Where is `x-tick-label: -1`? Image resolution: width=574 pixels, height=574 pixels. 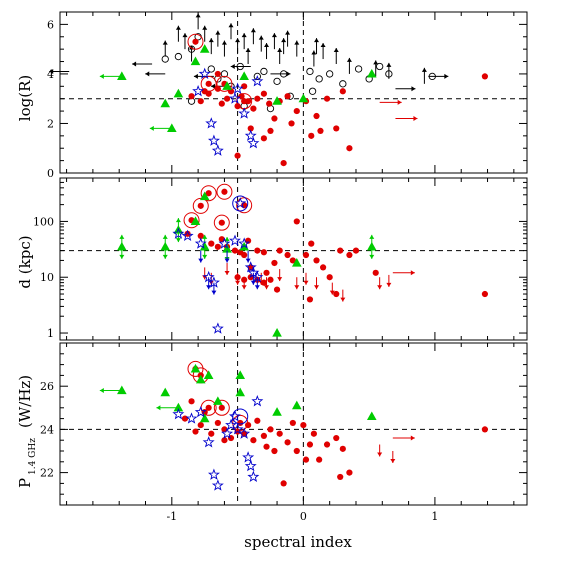 x-tick-label: -1 is located at coordinates (171, 516).